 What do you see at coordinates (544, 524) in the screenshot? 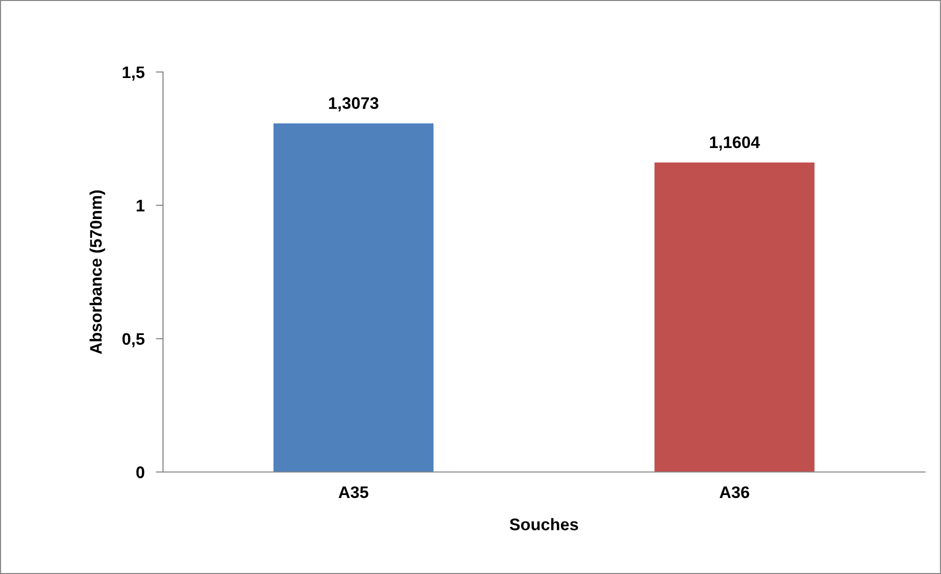
I see `x-axis-title: Souches` at bounding box center [544, 524].